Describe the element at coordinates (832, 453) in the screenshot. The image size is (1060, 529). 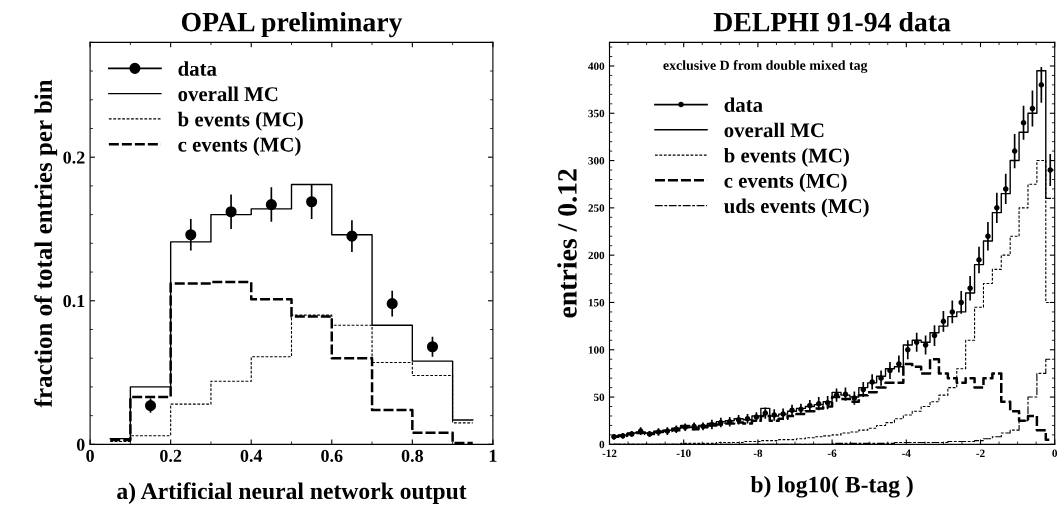
I see `x-tick-label: -6` at that location.